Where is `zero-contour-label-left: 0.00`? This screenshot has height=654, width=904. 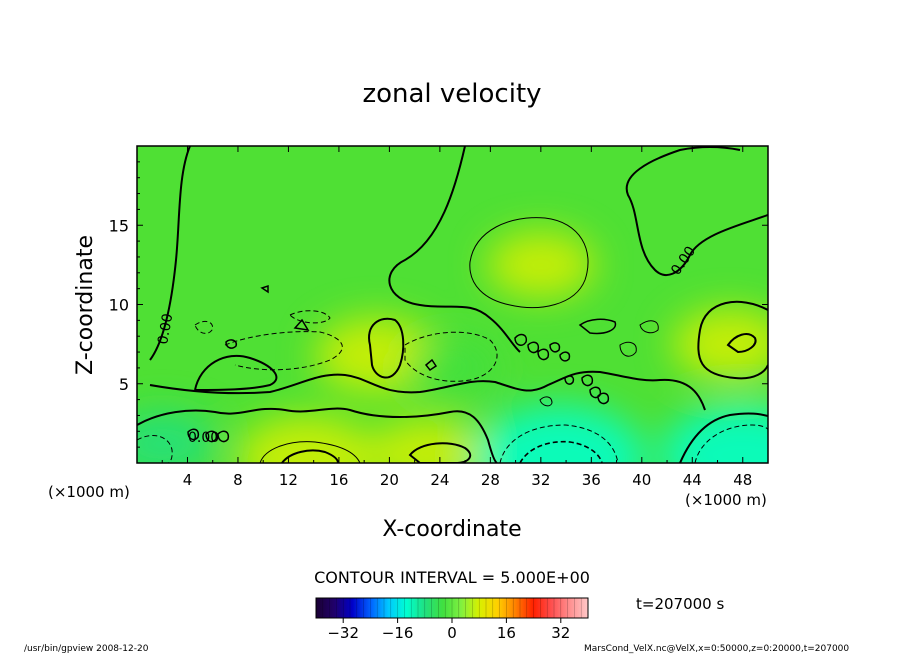 zero-contour-label-left: 0.00 is located at coordinates (165, 328).